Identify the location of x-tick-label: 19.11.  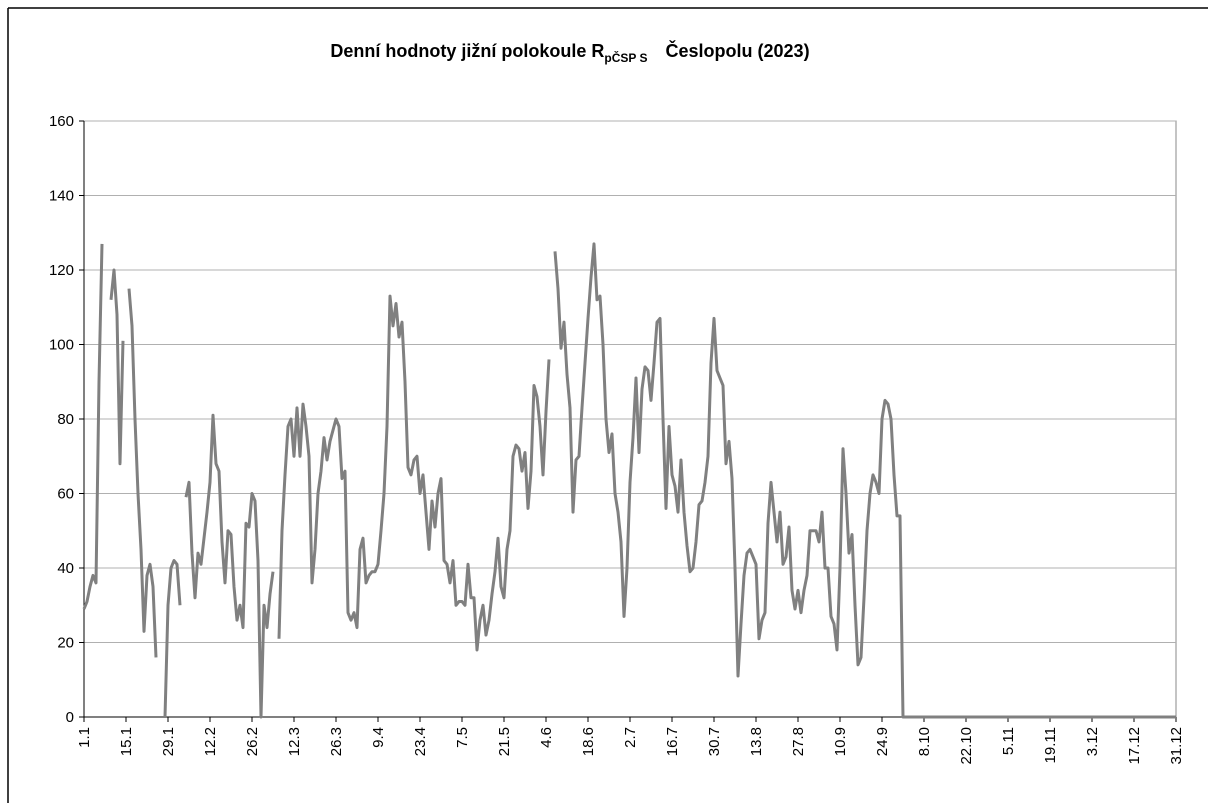
(1050, 745).